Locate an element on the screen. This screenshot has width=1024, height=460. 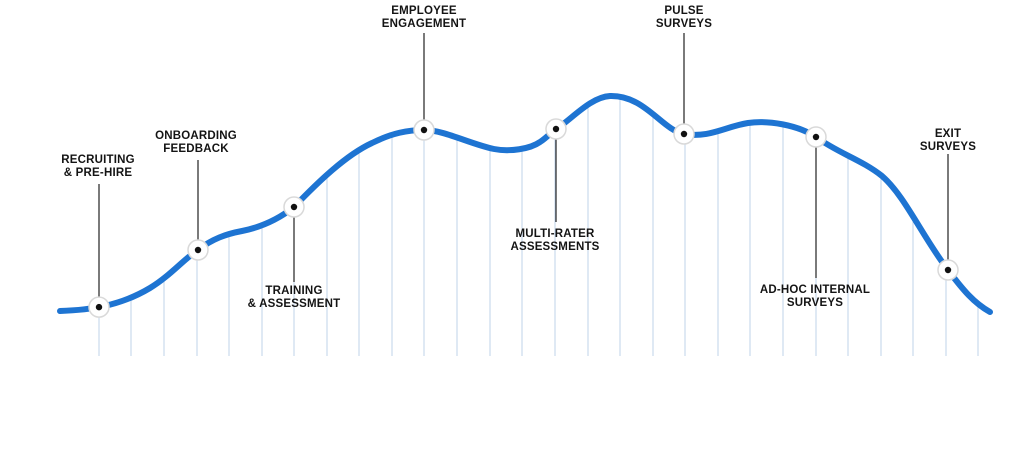
label-employee-engagement: EMPLOYEE ENGAGEMENT is located at coordinates (424, 18).